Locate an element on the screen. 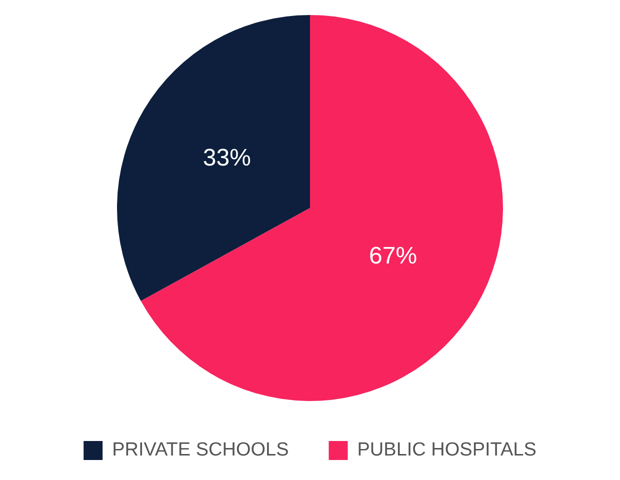 This screenshot has height=480, width=620. data-label: 33% is located at coordinates (226, 158).